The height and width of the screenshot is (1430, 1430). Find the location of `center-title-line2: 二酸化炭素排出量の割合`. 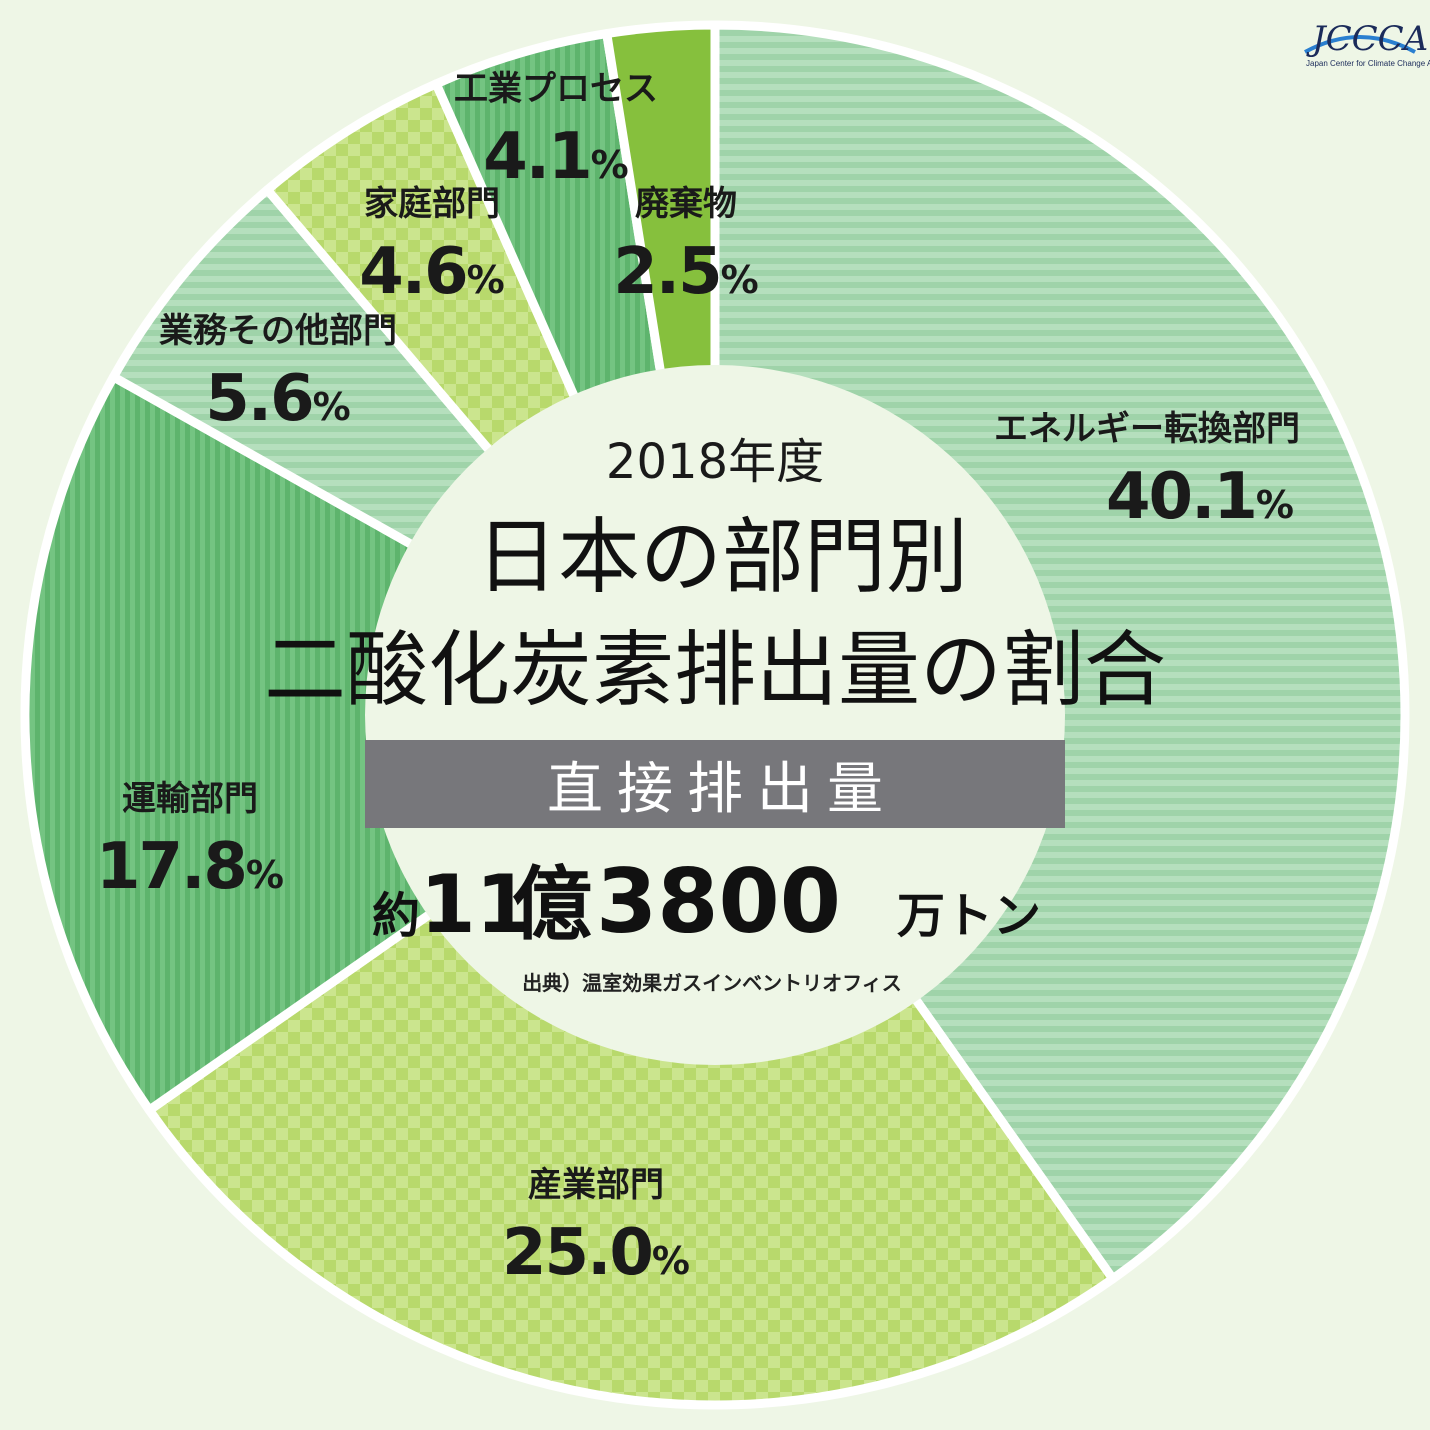

center-title-line2: 二酸化炭素排出量の割合 is located at coordinates (715, 670).